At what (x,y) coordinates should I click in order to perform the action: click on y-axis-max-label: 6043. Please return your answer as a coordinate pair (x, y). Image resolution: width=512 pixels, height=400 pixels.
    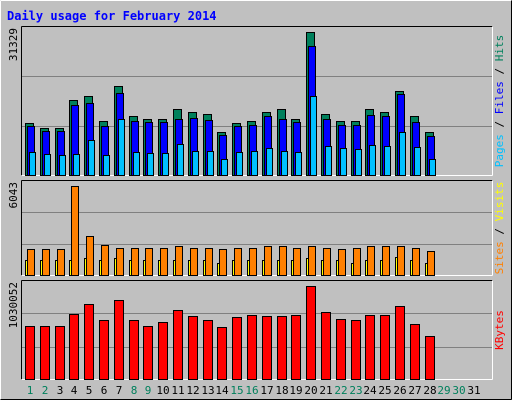
    Looking at the image, I should click on (13, 195).